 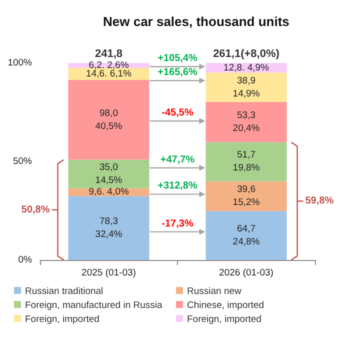 I want to click on annotation: +105,4%, so click(x=178, y=58).